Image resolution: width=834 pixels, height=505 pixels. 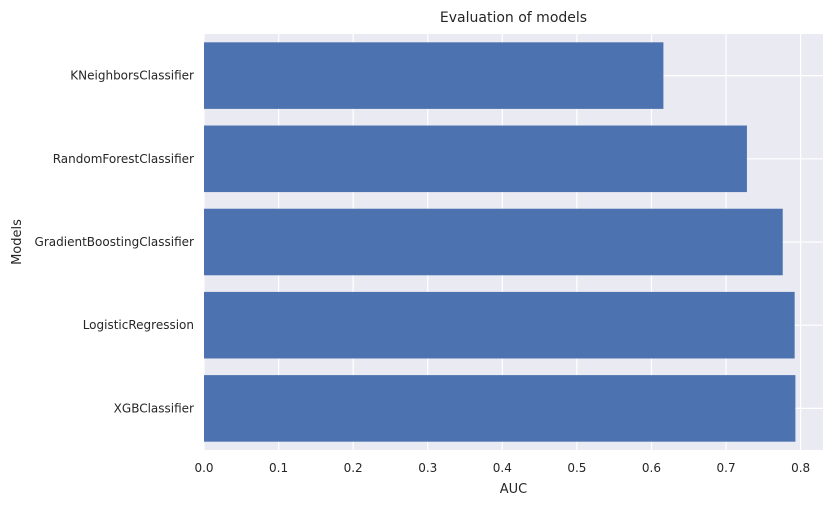 What do you see at coordinates (493, 242) in the screenshot?
I see `bar-gradientboostingclassifier` at bounding box center [493, 242].